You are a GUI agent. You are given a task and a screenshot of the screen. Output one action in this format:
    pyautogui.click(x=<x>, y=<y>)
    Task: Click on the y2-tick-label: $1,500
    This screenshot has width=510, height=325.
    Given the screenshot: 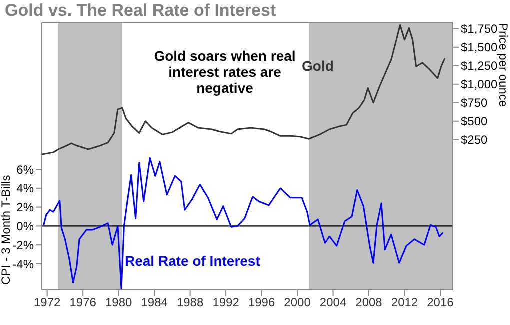 What is the action you would take?
    pyautogui.click(x=479, y=47)
    